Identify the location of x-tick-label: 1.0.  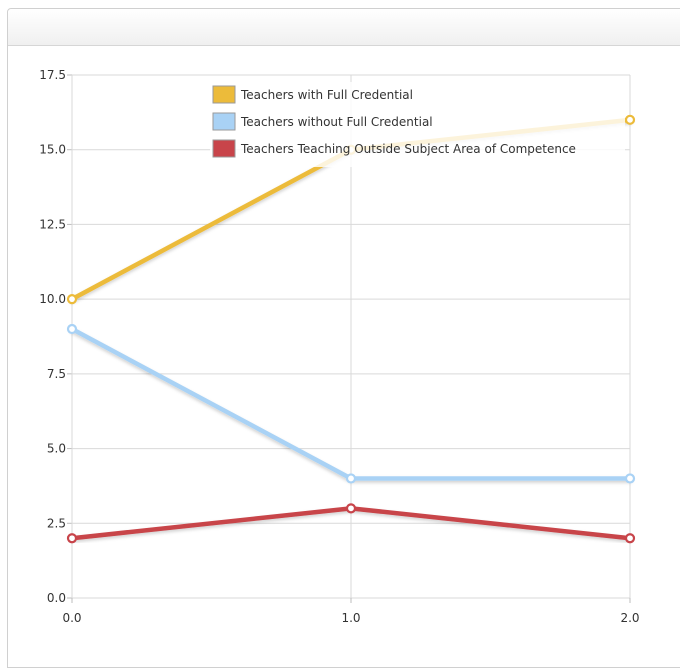
(350, 618).